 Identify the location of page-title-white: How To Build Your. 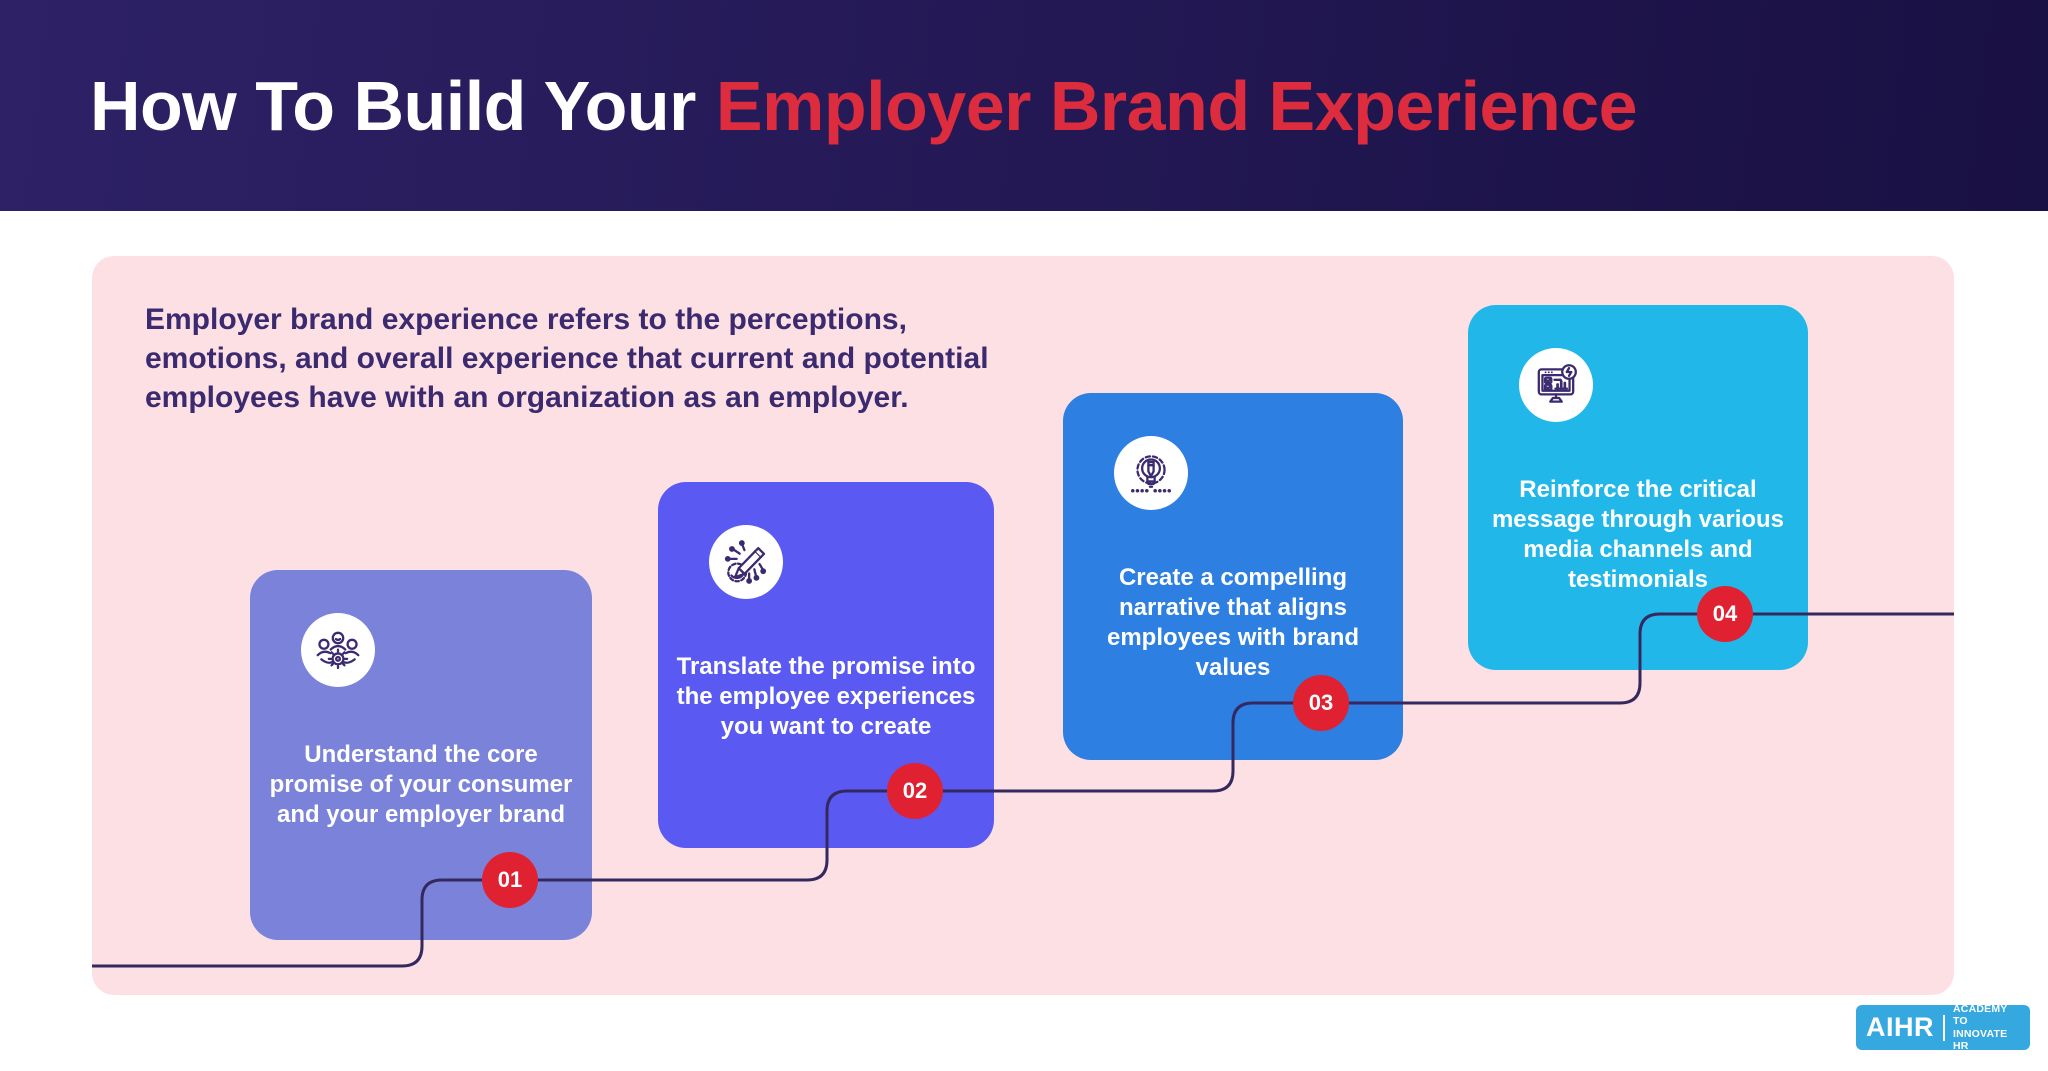
(393, 105).